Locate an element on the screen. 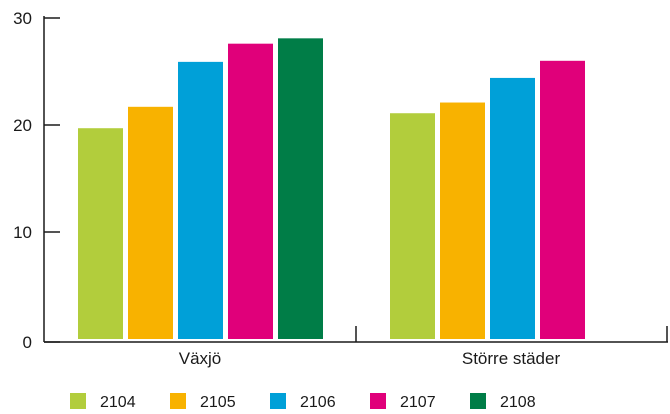 This screenshot has height=414, width=670. y-tick-label: 10 is located at coordinates (22, 232).